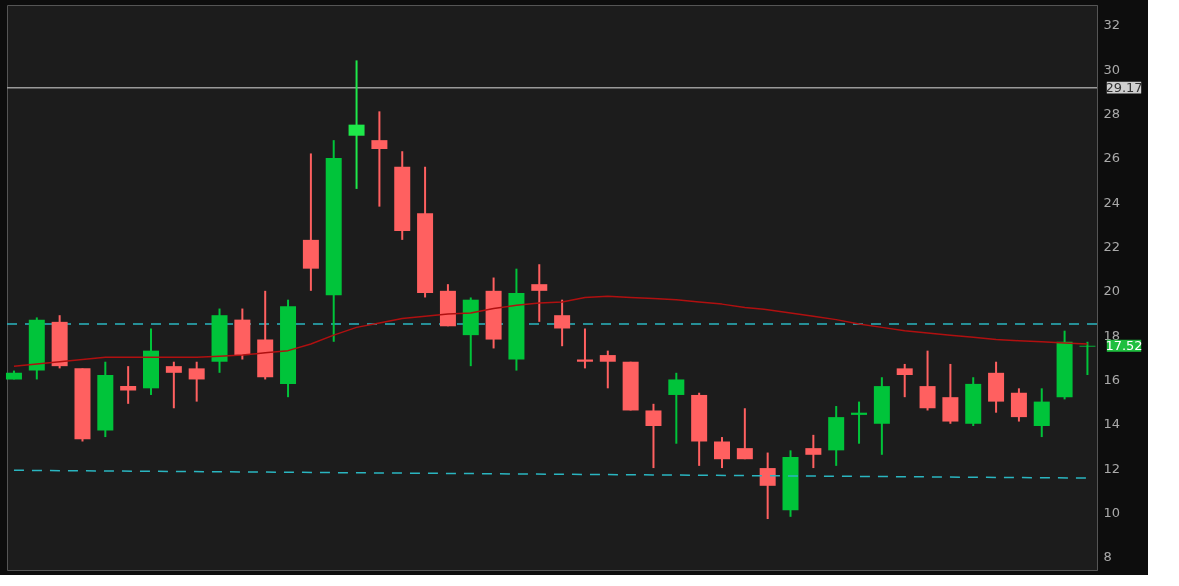 This screenshot has width=1179, height=586. I want to click on y-tick-label: 16, so click(1112, 379).